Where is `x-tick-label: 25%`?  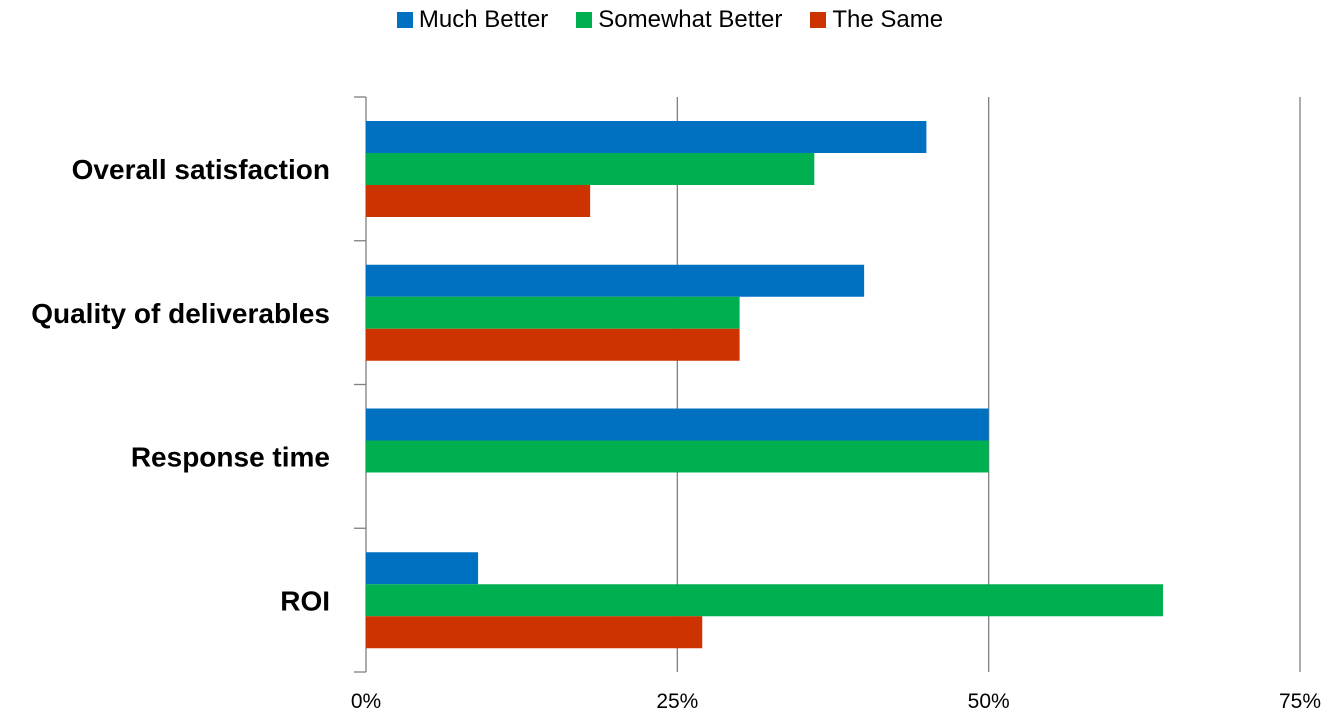 x-tick-label: 25% is located at coordinates (677, 701).